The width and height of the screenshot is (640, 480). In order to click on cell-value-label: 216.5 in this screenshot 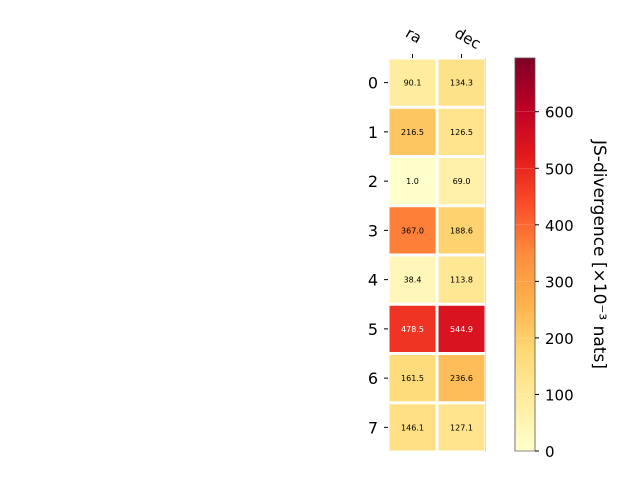, I will do `click(412, 132)`.